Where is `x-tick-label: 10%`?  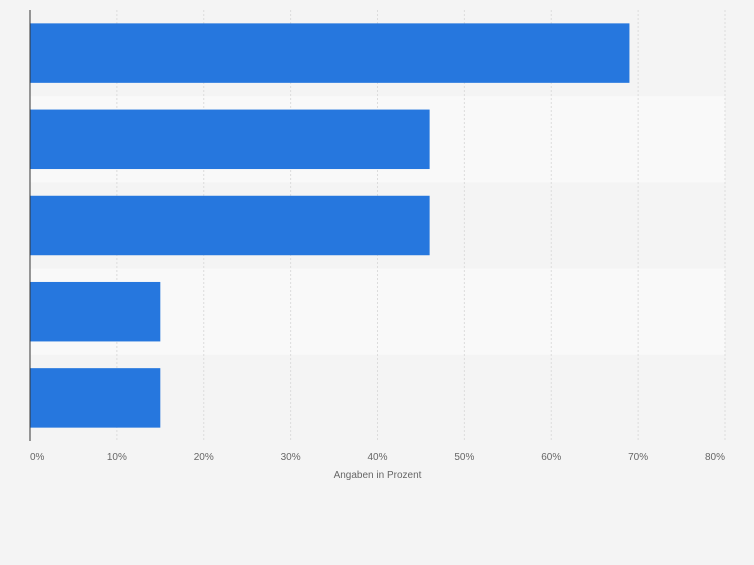 x-tick-label: 10% is located at coordinates (117, 457).